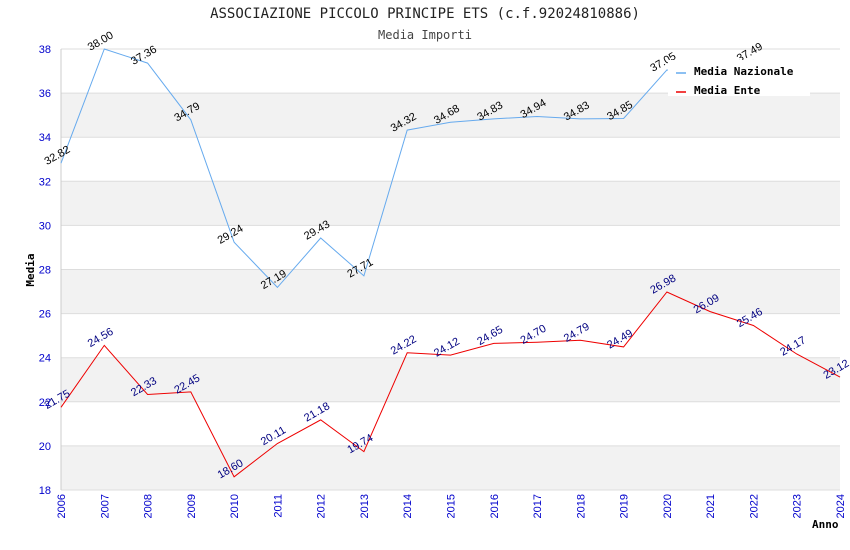 Image resolution: width=850 pixels, height=550 pixels. I want to click on y-tick-label: 22, so click(45, 403).